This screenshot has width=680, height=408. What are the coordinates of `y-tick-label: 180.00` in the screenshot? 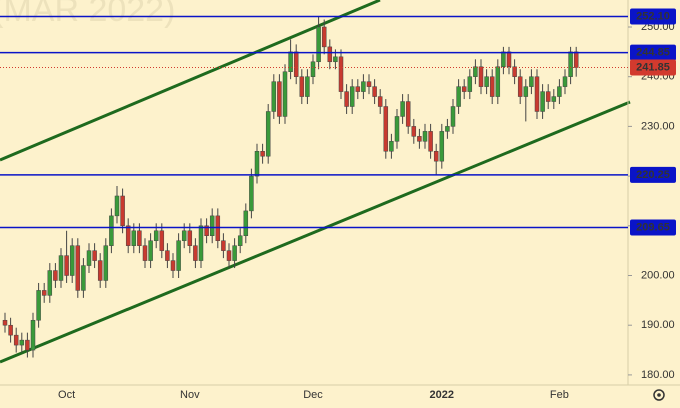 It's located at (658, 375).